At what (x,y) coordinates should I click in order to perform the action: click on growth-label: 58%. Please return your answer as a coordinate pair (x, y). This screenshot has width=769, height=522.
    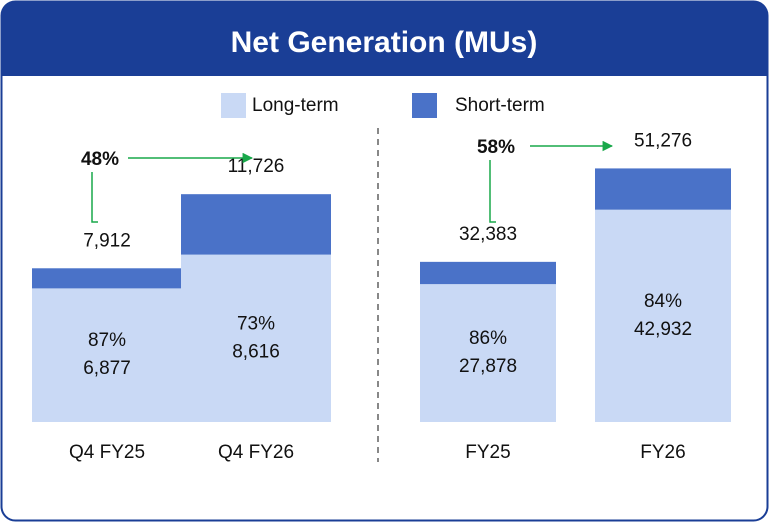
    Looking at the image, I should click on (496, 147).